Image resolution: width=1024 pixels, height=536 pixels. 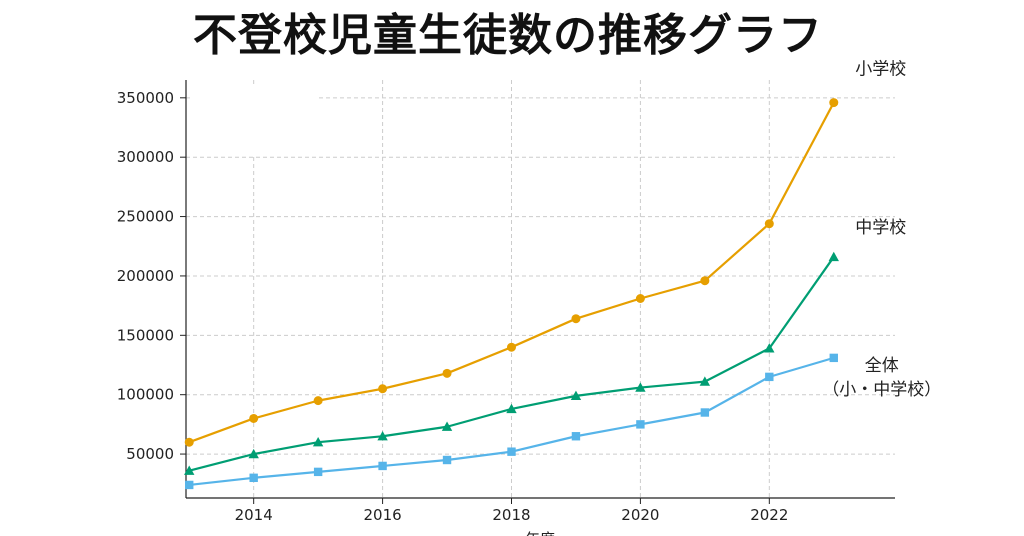 I want to click on x-tick-label: 2014, so click(x=254, y=515).